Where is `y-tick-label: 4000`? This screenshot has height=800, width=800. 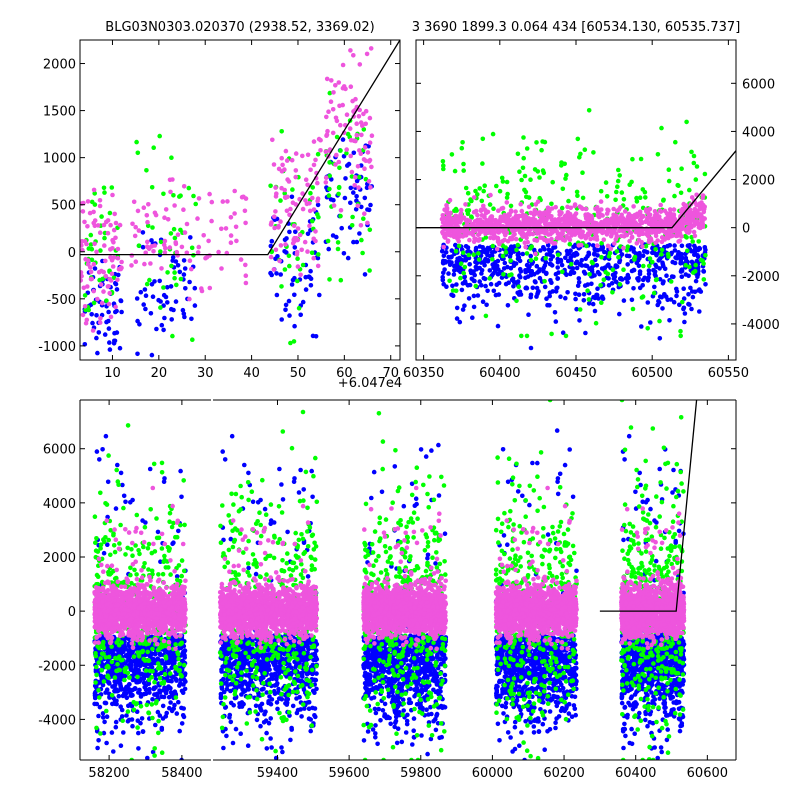
y-tick-label: 4000 is located at coordinates (758, 132).